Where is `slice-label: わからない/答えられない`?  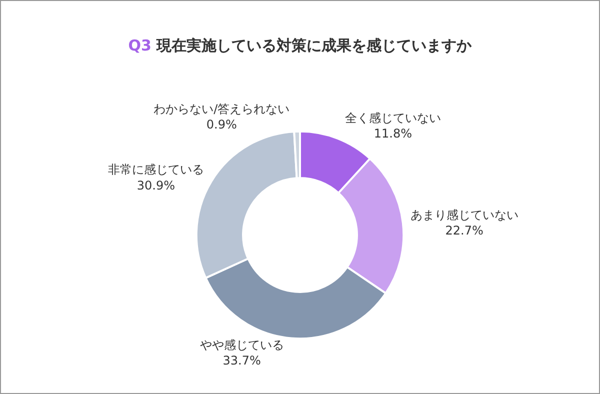 slice-label: わからない/答えられない is located at coordinates (222, 109).